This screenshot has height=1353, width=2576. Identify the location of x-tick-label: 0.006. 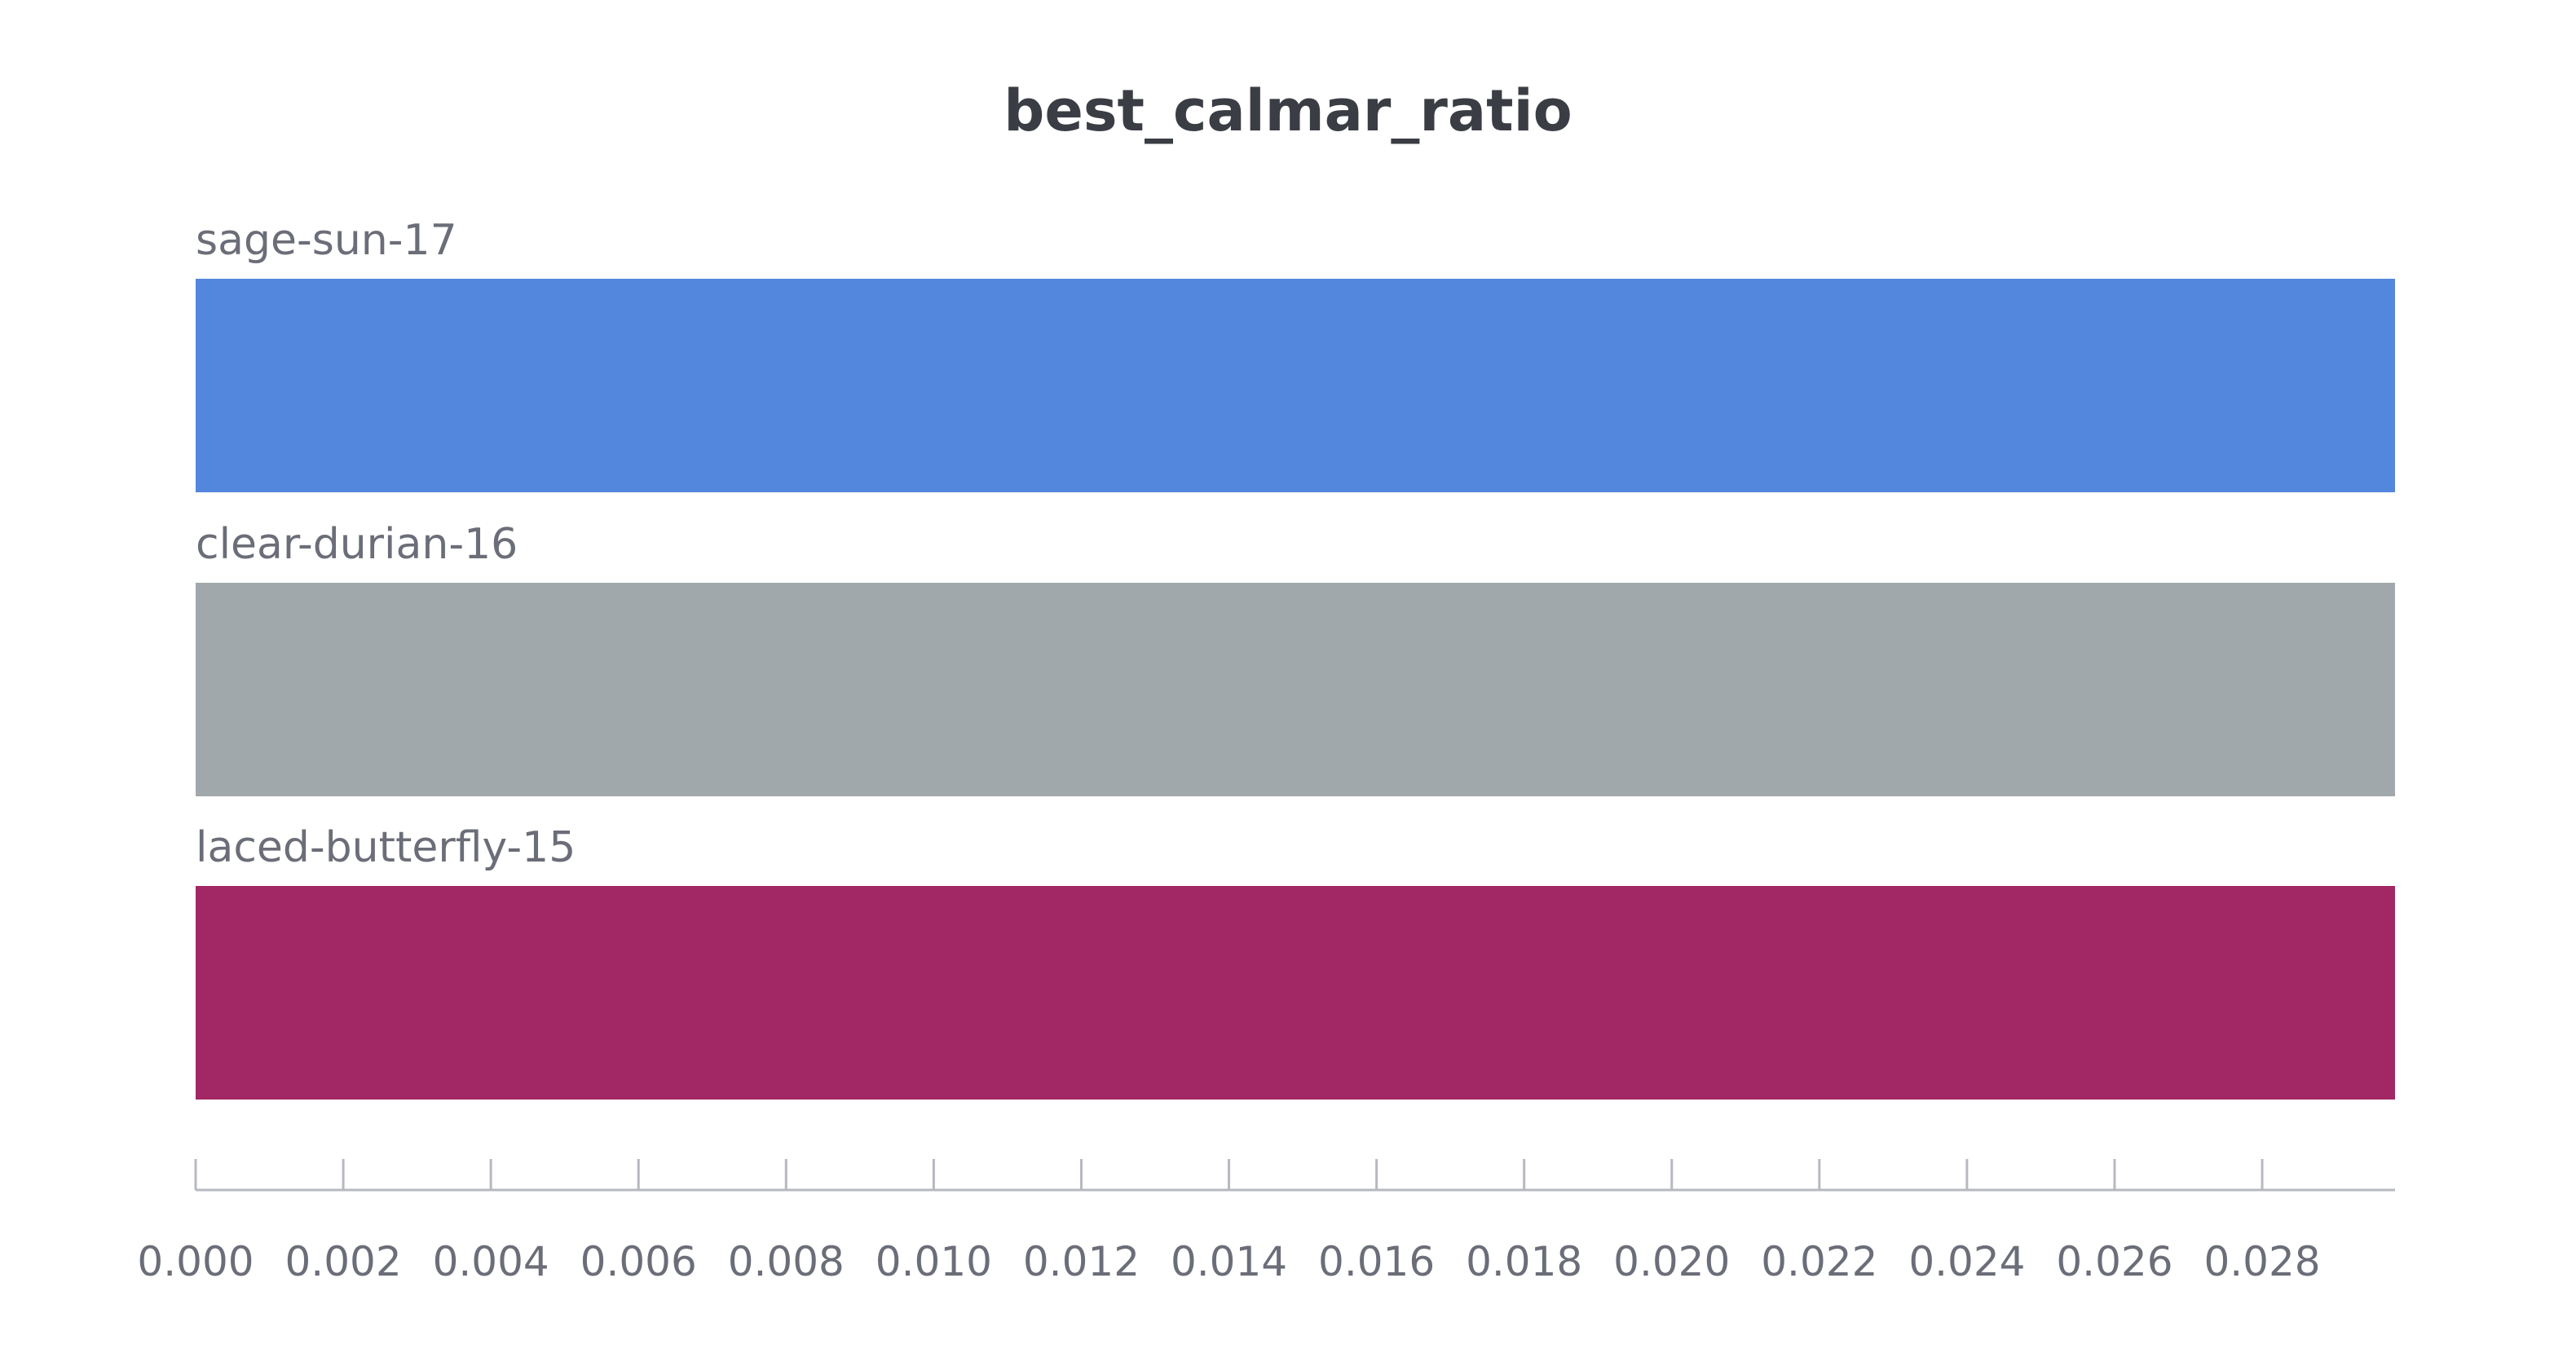
(638, 1261).